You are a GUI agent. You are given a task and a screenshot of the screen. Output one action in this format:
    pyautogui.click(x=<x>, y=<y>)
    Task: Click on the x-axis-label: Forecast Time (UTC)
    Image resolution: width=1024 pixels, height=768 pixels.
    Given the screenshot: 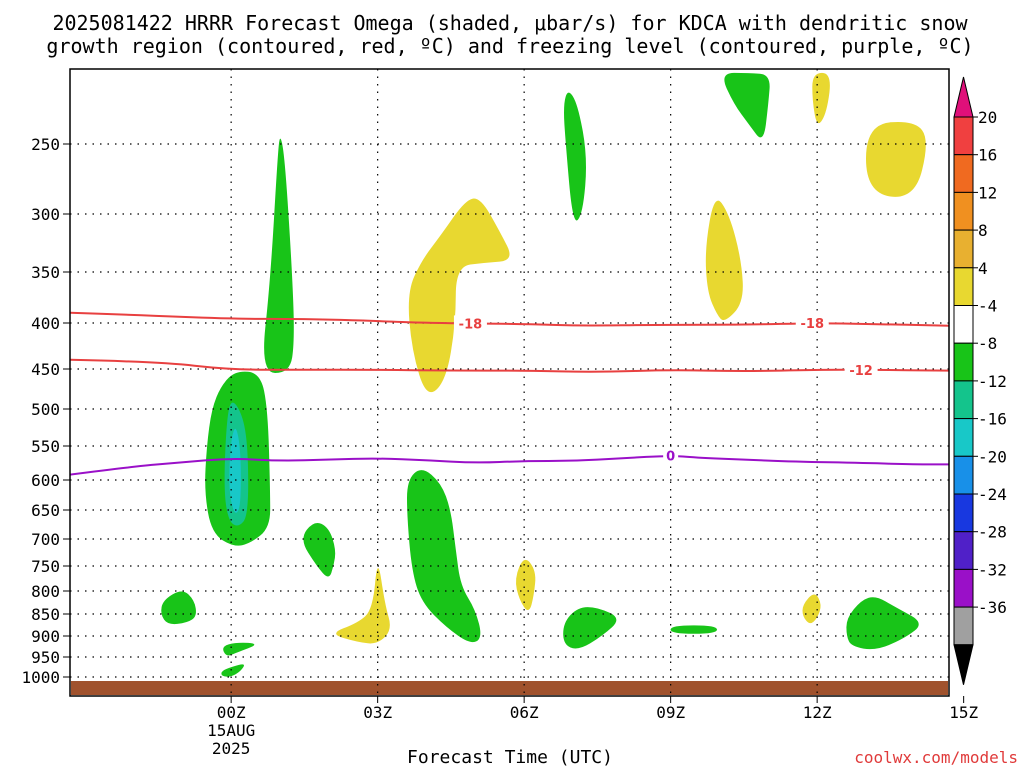 What is the action you would take?
    pyautogui.click(x=510, y=757)
    